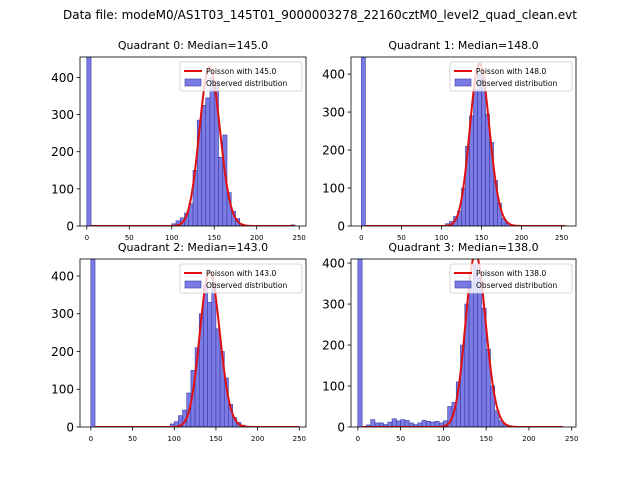 Image resolution: width=640 pixels, height=480 pixels. I want to click on quadrant-2-plot-area, so click(195, 343).